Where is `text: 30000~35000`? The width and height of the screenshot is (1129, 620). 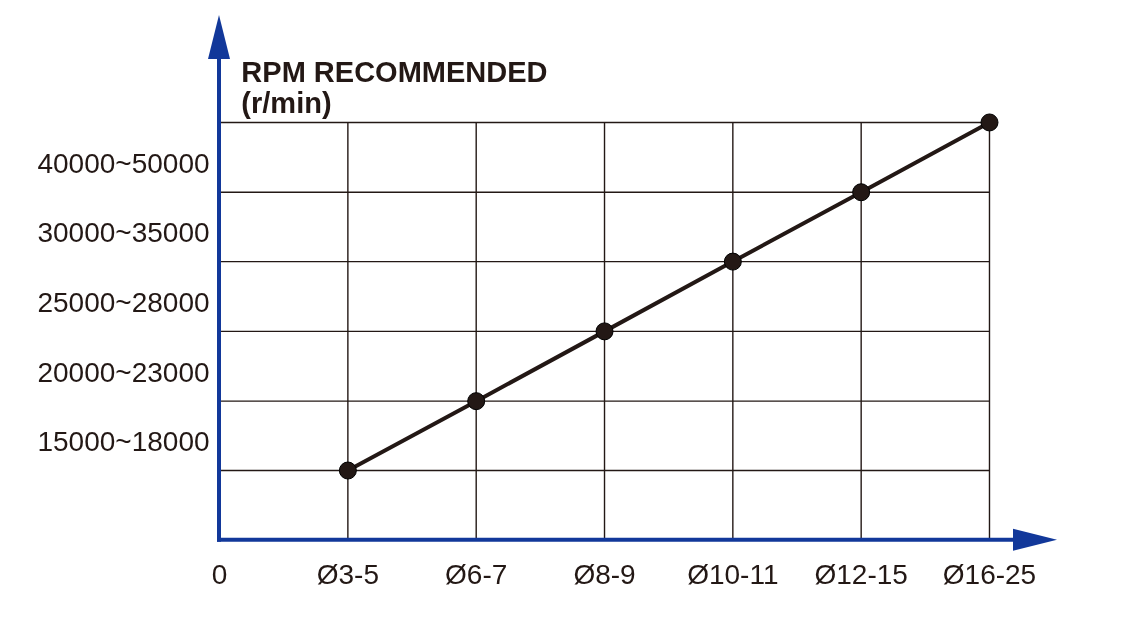 text: 30000~35000 is located at coordinates (123, 232).